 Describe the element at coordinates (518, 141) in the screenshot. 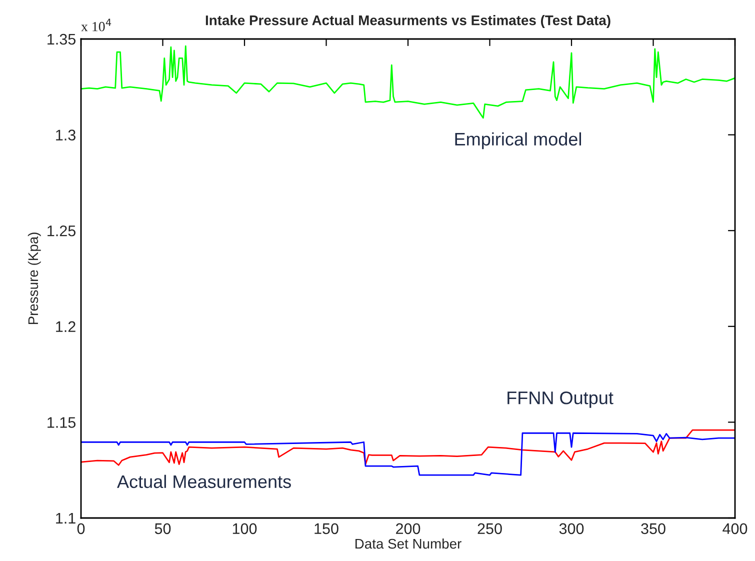

I see `series-label: Empirical model` at that location.